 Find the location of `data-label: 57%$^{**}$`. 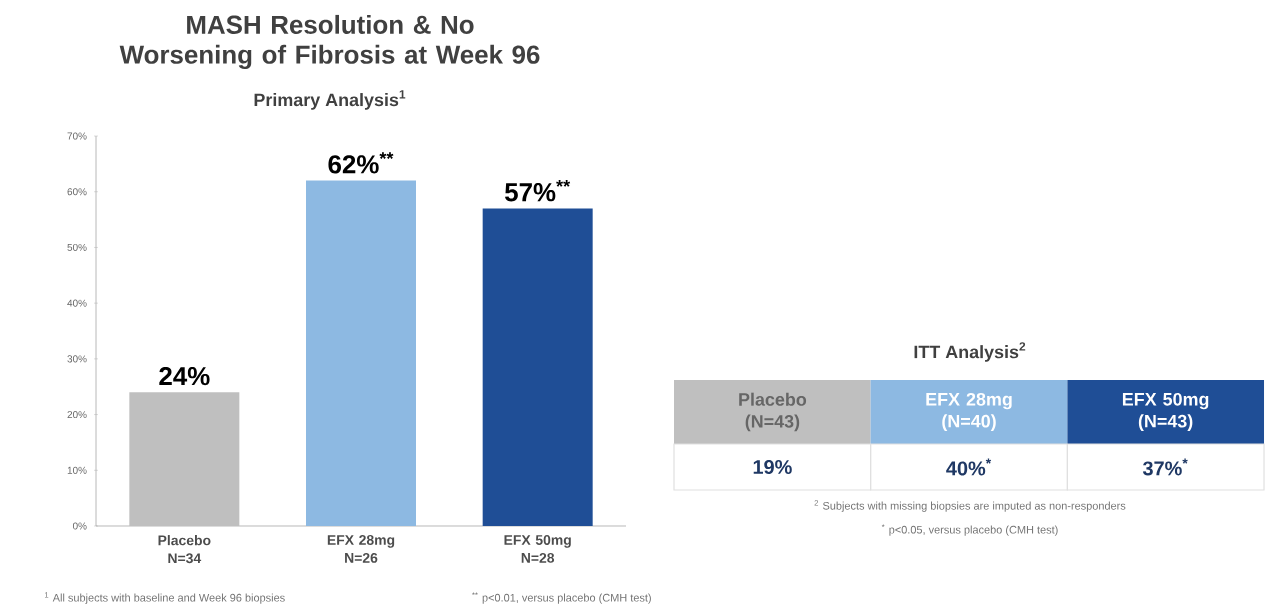

data-label: 57%$^{**}$ is located at coordinates (538, 191).